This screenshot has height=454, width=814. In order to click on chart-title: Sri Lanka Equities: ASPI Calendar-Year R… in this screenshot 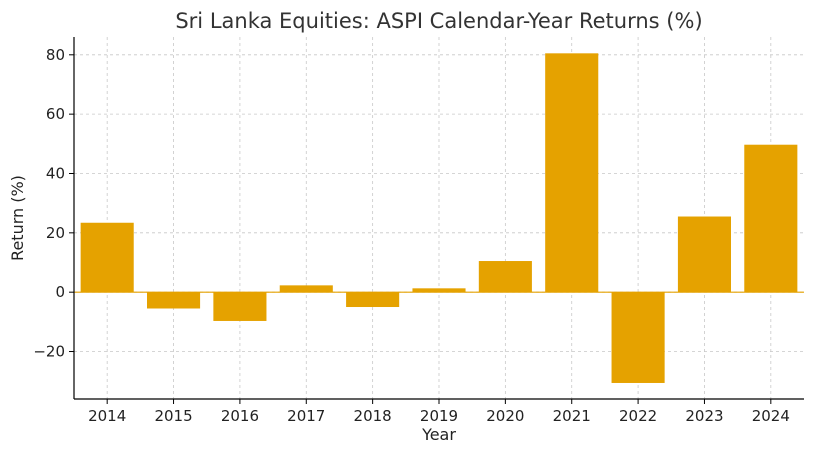, I will do `click(438, 21)`.